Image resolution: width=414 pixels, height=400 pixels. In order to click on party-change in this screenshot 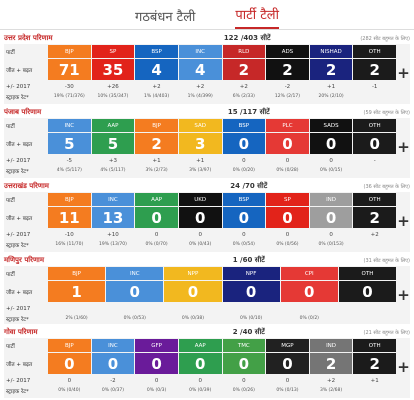, I will do `click(134, 308)`.